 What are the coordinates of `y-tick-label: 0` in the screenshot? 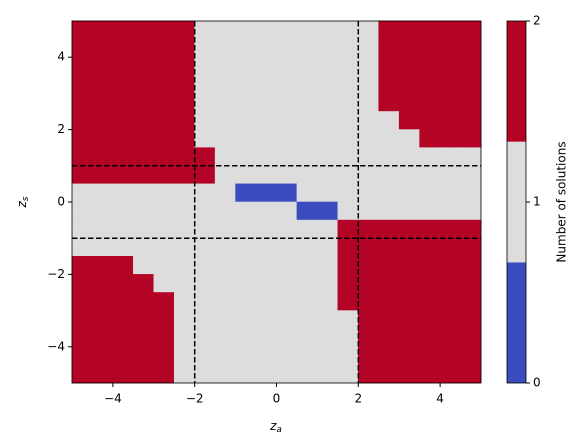 It's located at (61, 202).